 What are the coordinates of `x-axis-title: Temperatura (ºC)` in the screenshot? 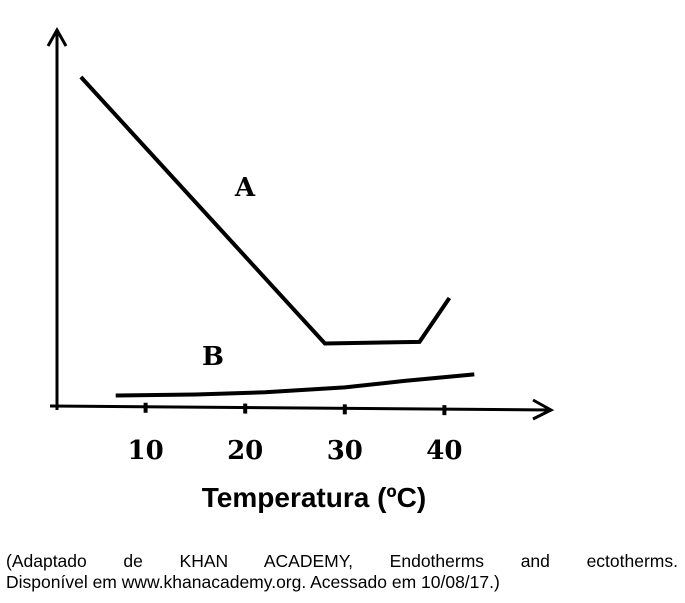 It's located at (314, 497).